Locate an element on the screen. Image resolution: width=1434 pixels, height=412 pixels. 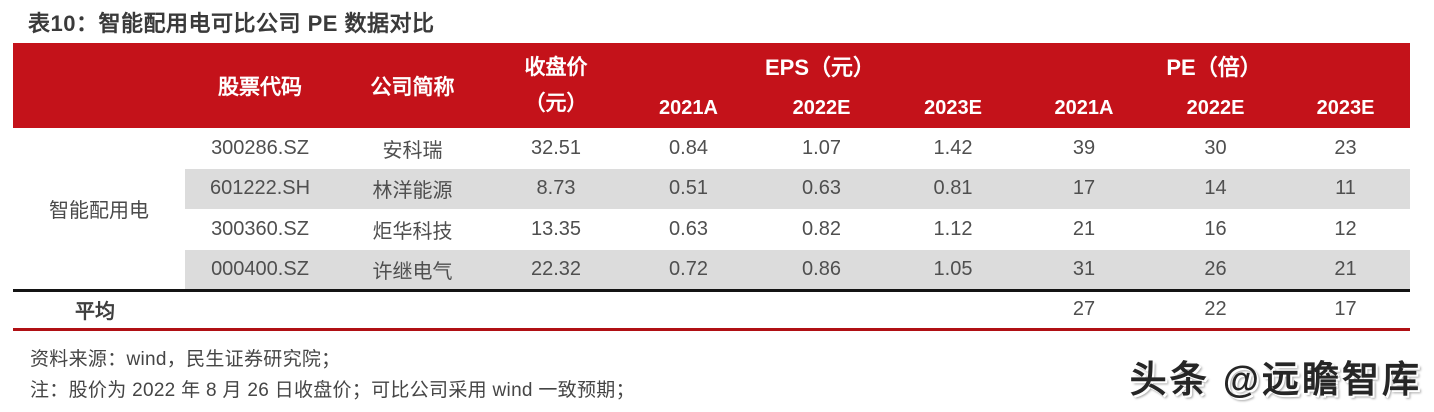
cell-eps-2021a: 0.63 is located at coordinates (688, 228).